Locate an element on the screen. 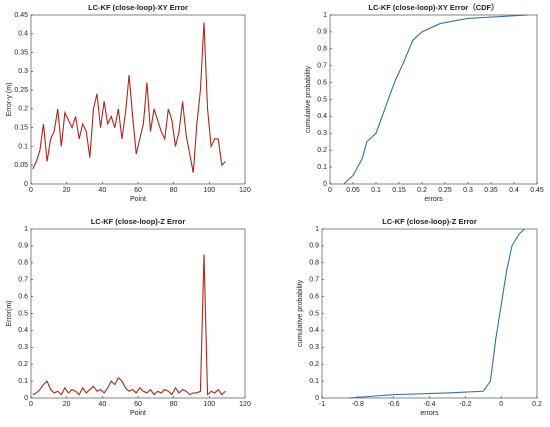 Image resolution: width=550 pixels, height=427 pixels. y-axis-label: Error-y (m) is located at coordinates (9, 100).